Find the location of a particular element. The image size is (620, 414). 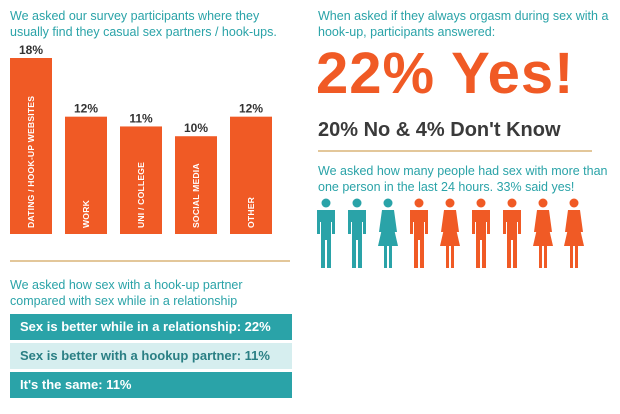

bar-value-label-0: 18% is located at coordinates (31, 50).